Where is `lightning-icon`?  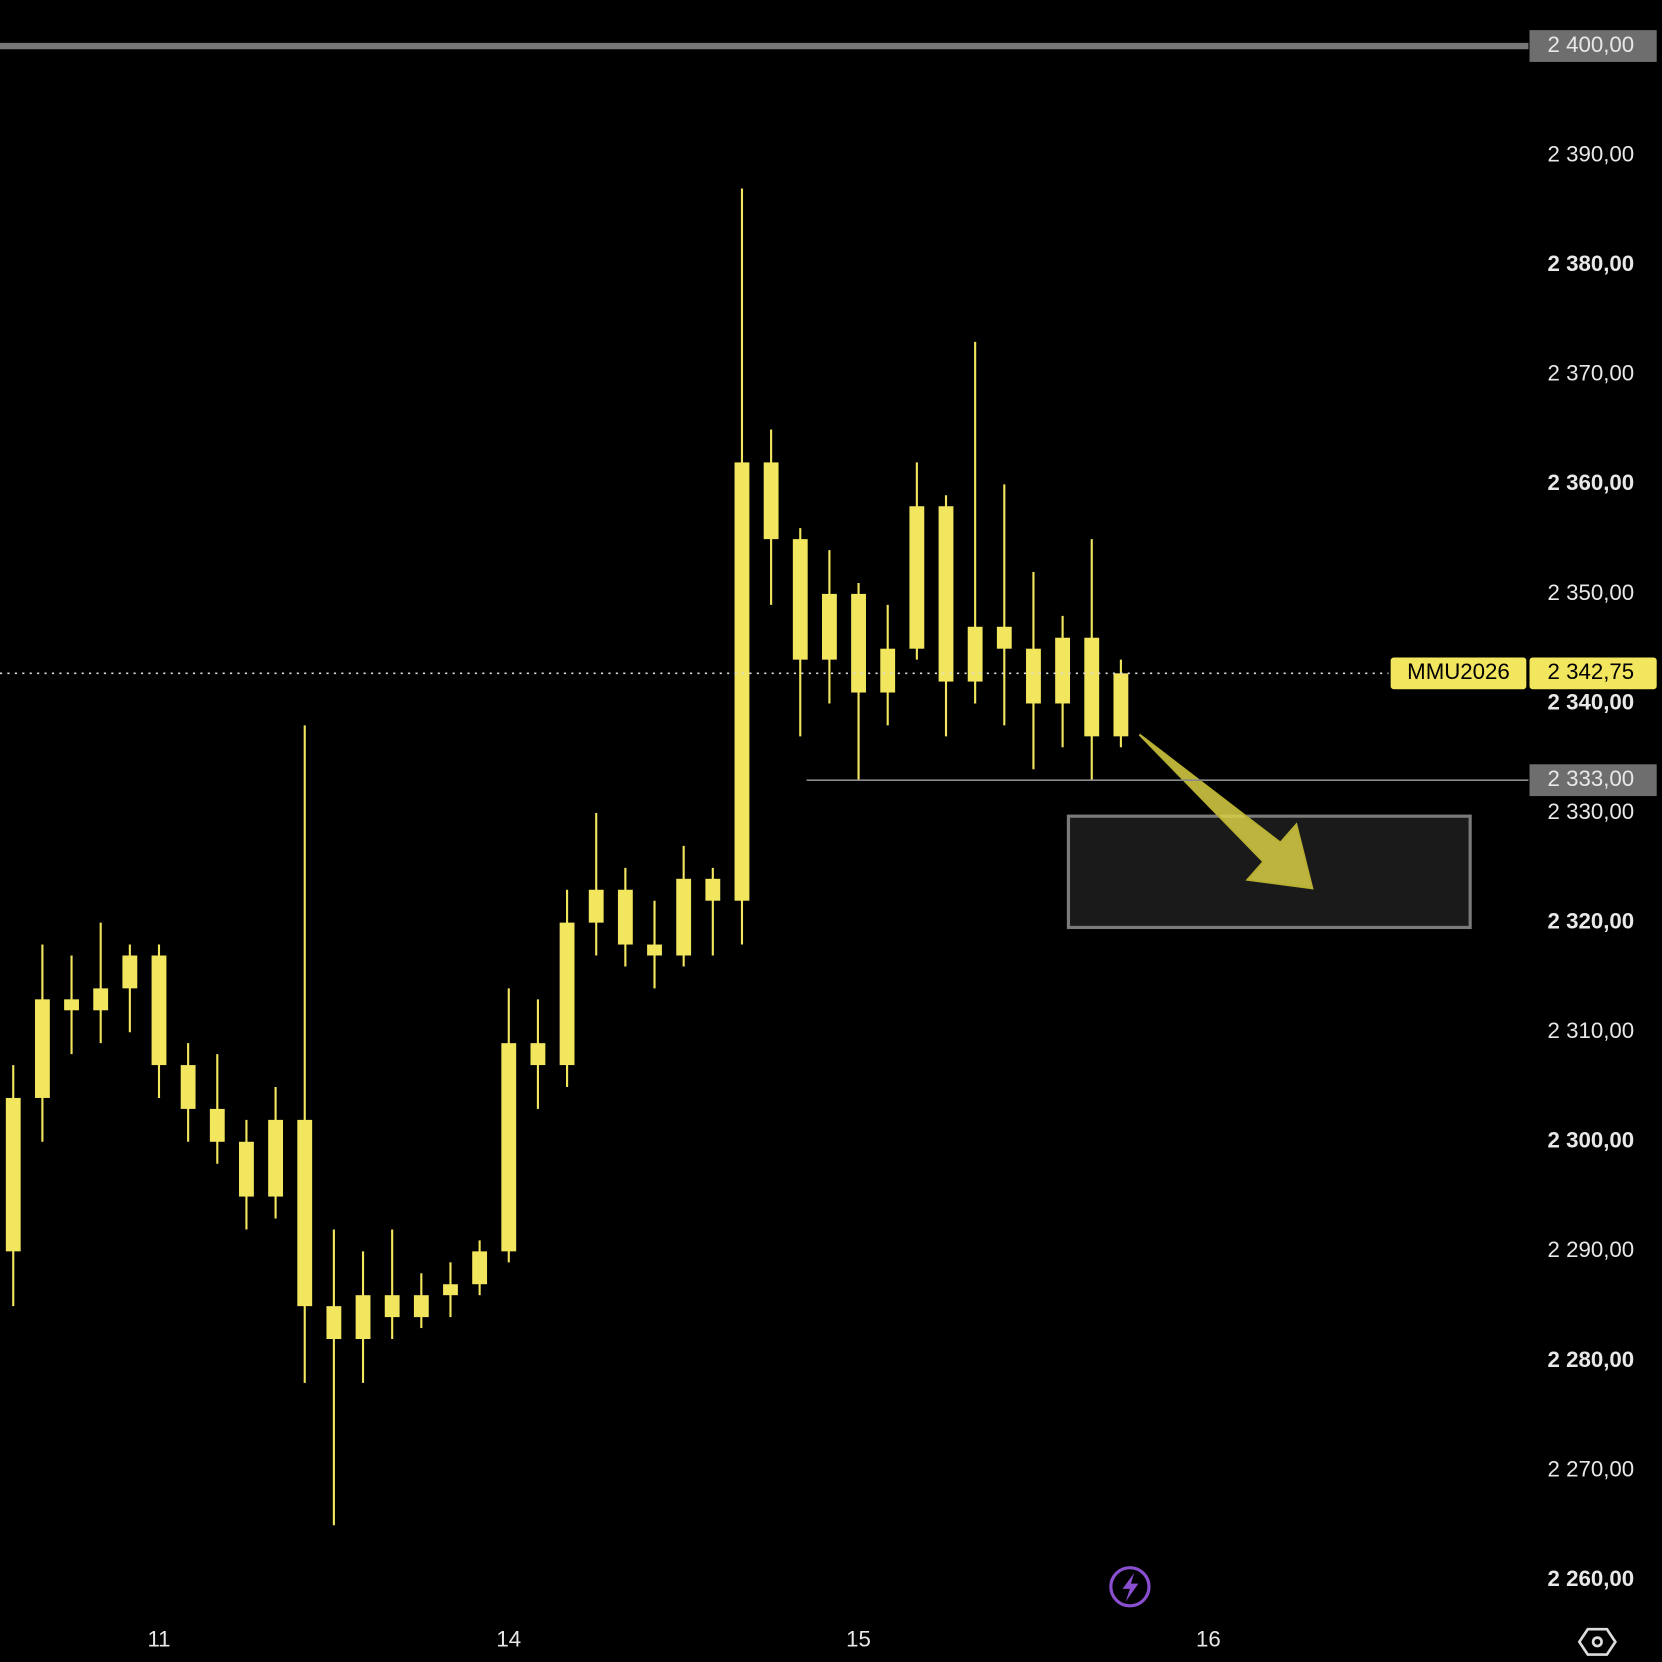 lightning-icon is located at coordinates (1130, 1587).